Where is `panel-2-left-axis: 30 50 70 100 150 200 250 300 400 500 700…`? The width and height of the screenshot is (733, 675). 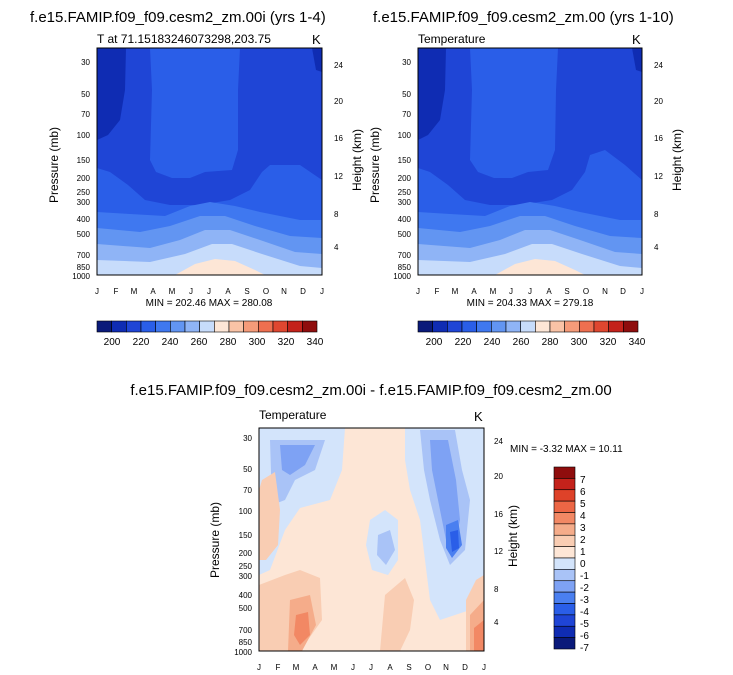 panel-2-left-axis: 30 50 70 100 150 200 250 300 400 500 700… is located at coordinates (402, 169).